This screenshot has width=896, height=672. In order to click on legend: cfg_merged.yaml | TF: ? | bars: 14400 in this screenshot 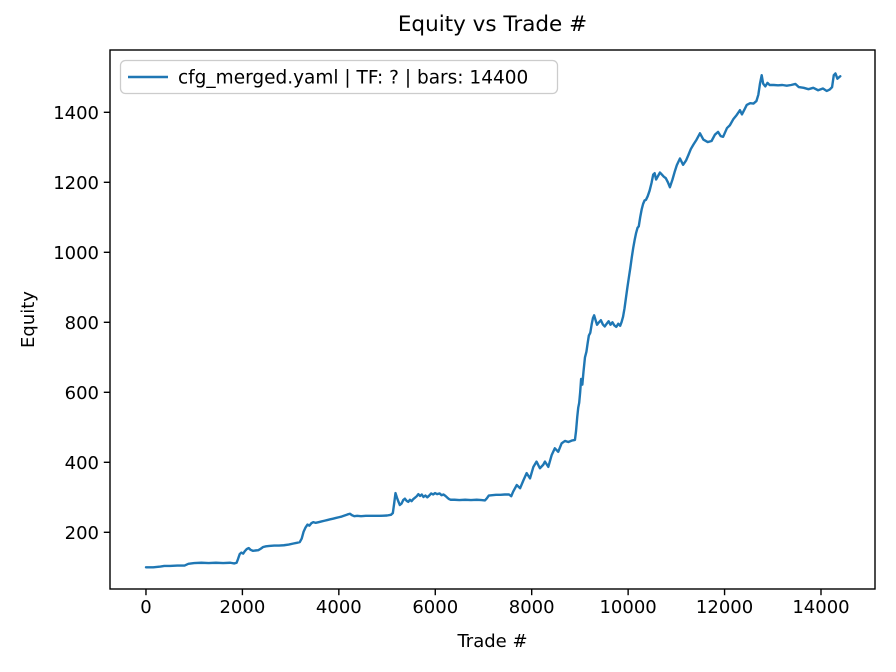, I will do `click(339, 77)`.